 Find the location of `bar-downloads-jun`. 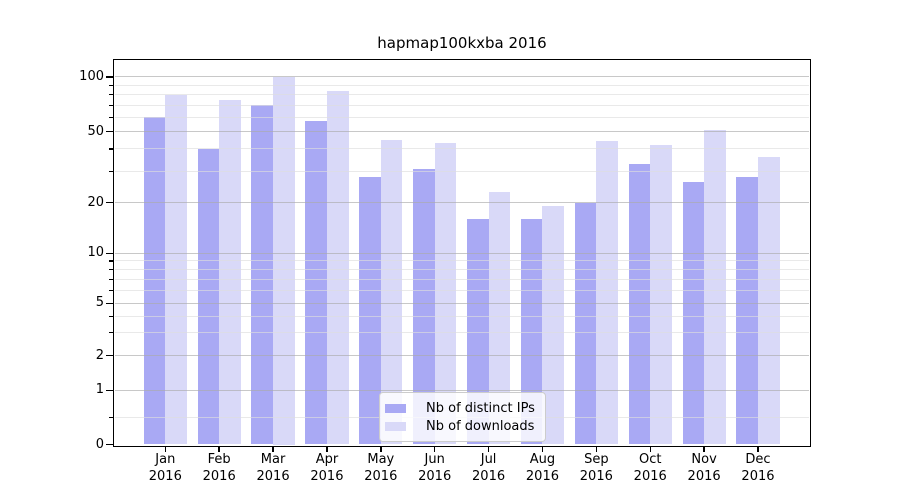

bar-downloads-jun is located at coordinates (445, 294).